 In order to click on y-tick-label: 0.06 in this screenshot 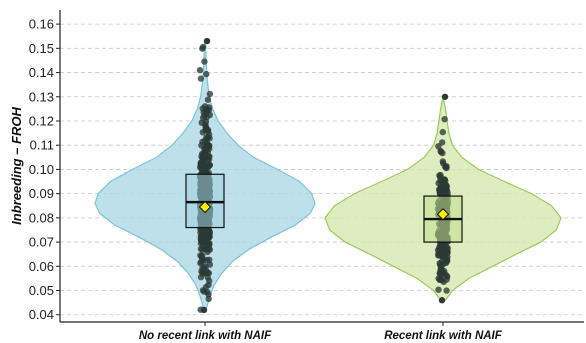, I will do `click(41, 266)`.